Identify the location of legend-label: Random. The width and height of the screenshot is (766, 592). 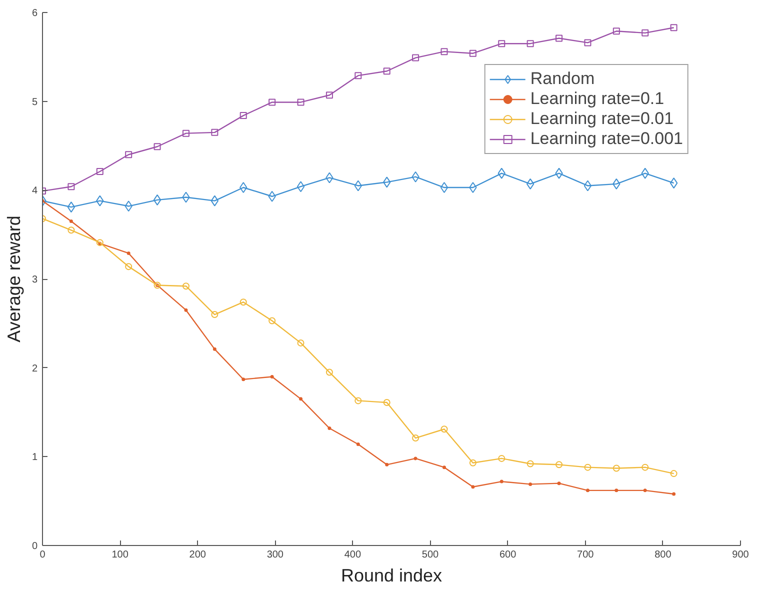
(562, 79).